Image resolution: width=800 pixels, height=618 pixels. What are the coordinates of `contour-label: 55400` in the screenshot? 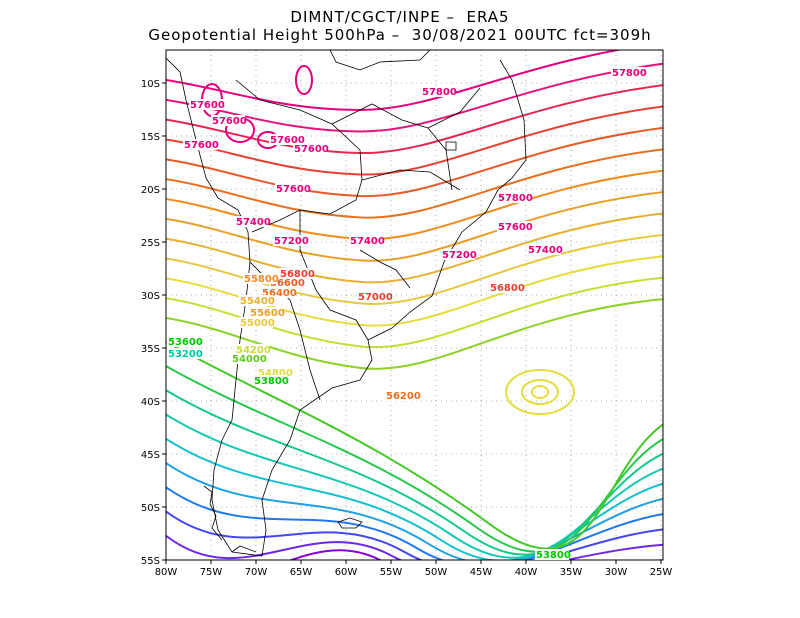 It's located at (257, 301).